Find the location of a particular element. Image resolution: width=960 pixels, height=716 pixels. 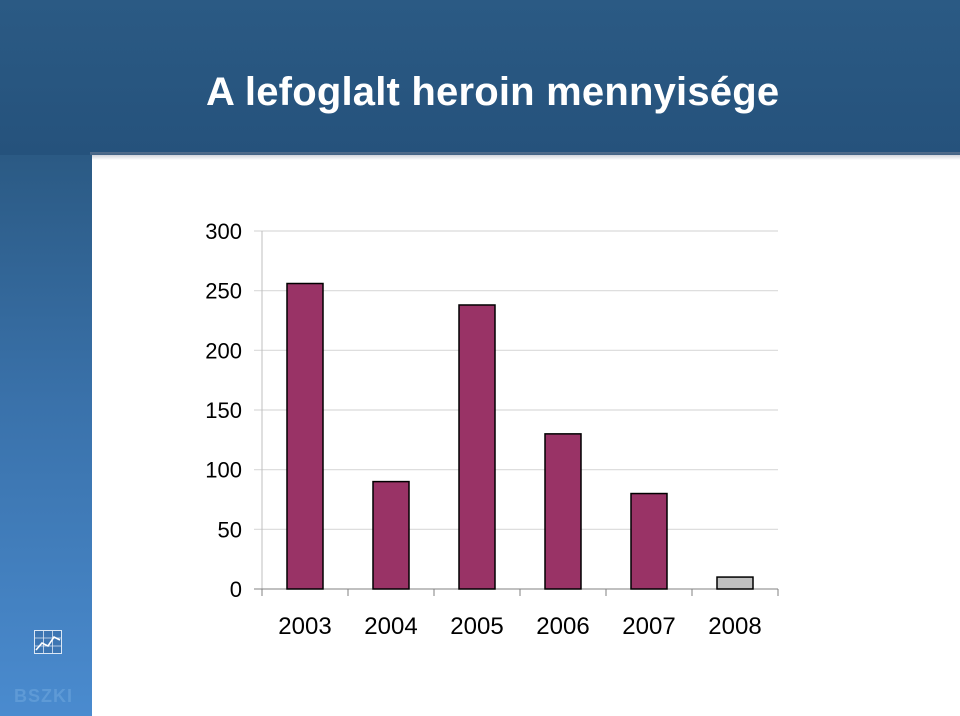

chart-logo-icon is located at coordinates (48, 642).